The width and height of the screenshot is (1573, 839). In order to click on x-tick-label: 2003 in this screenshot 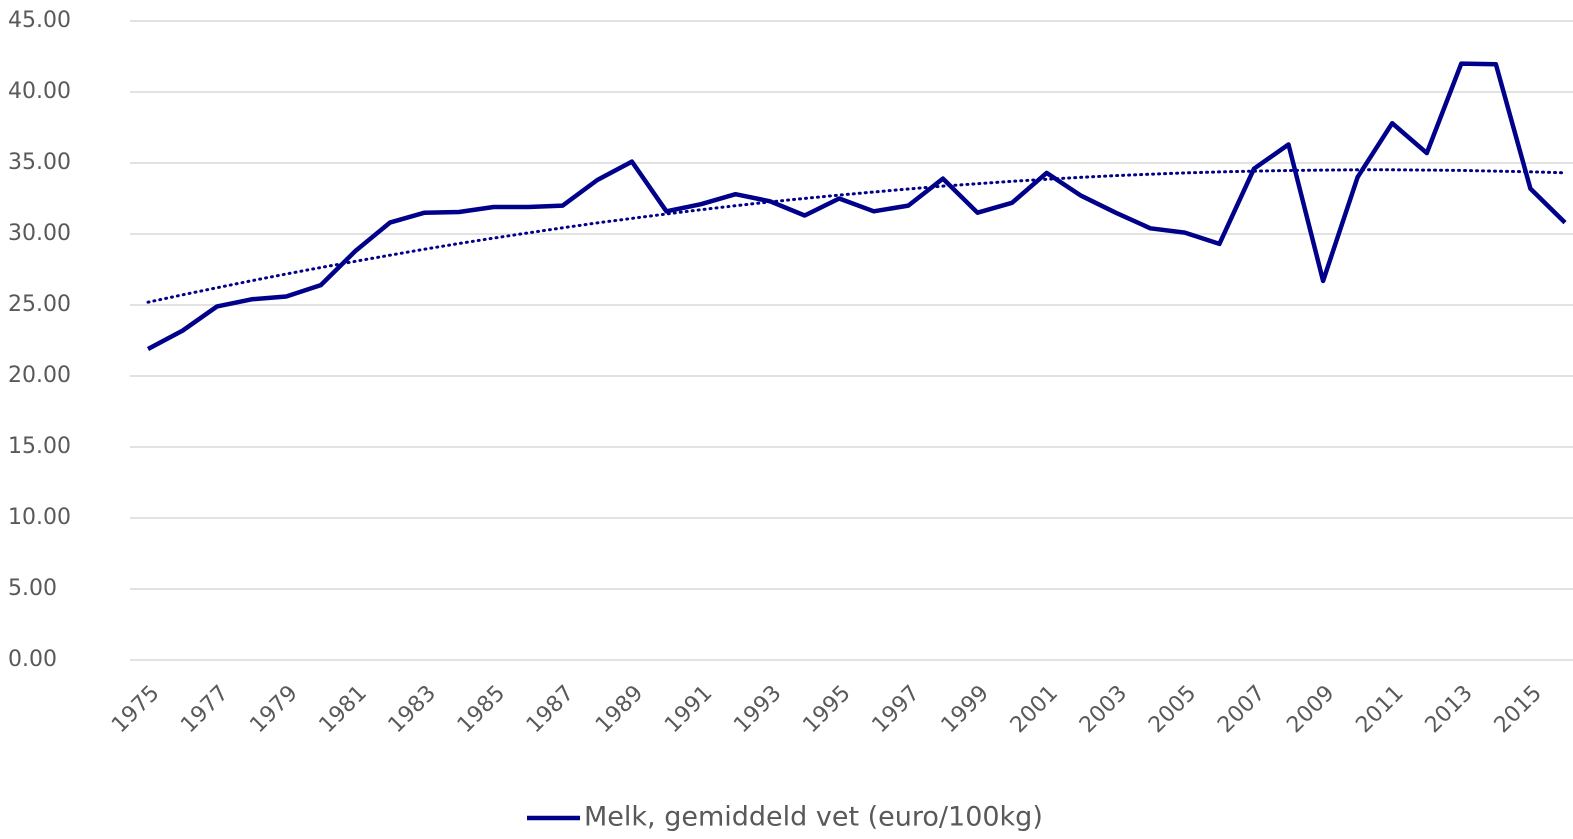, I will do `click(1103, 709)`.